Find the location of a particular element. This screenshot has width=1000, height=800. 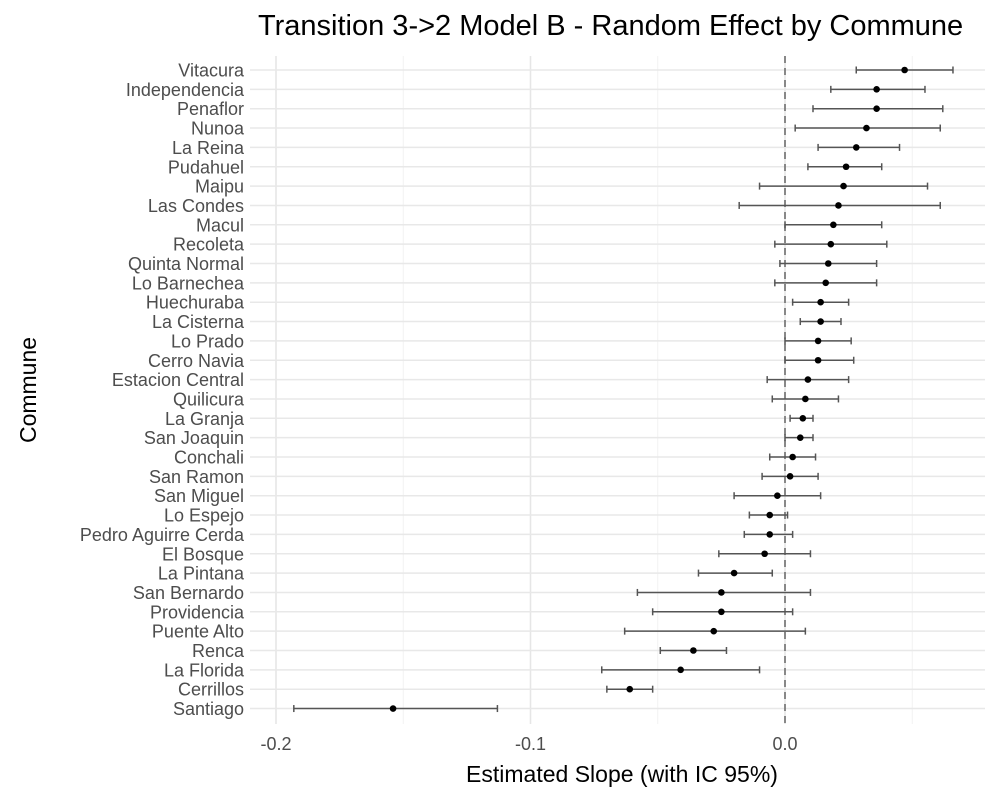

y-tick-label: Las Condes is located at coordinates (196, 206).